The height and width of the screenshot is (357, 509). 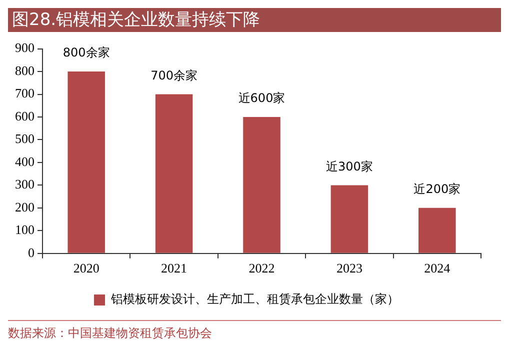 I want to click on x-tick-label: 2022, so click(x=261, y=268).